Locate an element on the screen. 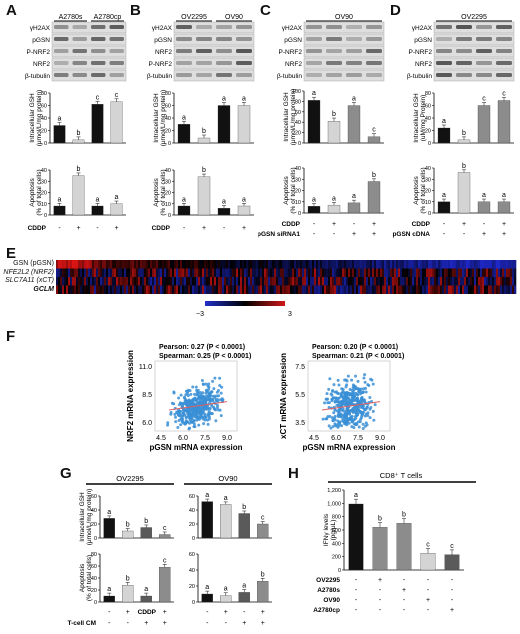 This screenshot has height=634, width=520. y-tick-label: 7.5 is located at coordinates (300, 367).